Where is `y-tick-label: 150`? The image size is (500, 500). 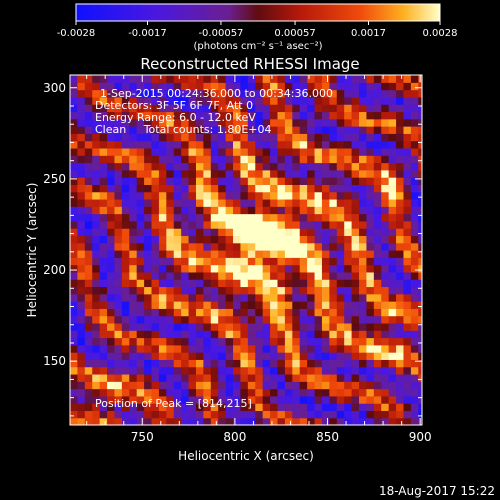
y-tick-label: 150 is located at coordinates (54, 361).